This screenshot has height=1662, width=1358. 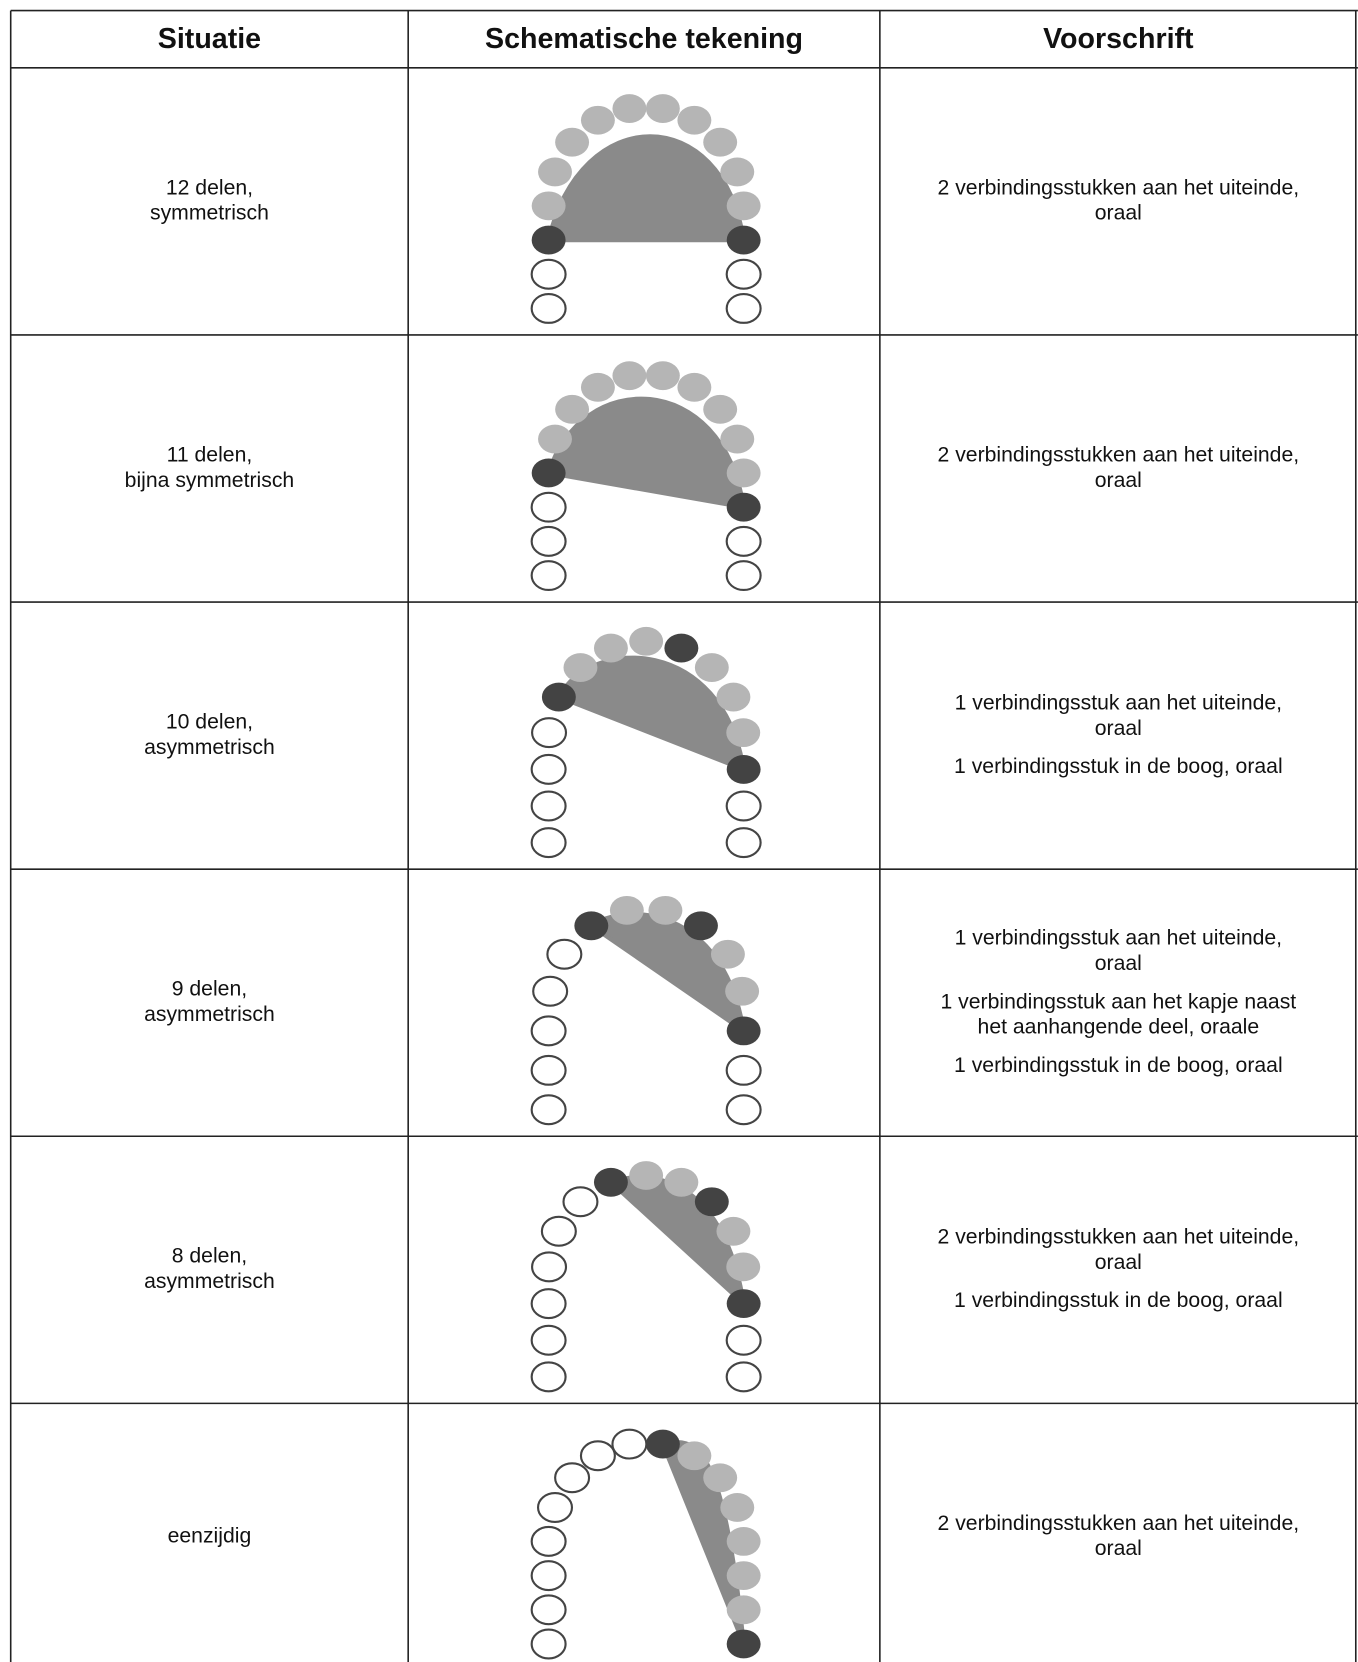 I want to click on situation-text: 10 delen,, so click(x=209, y=721).